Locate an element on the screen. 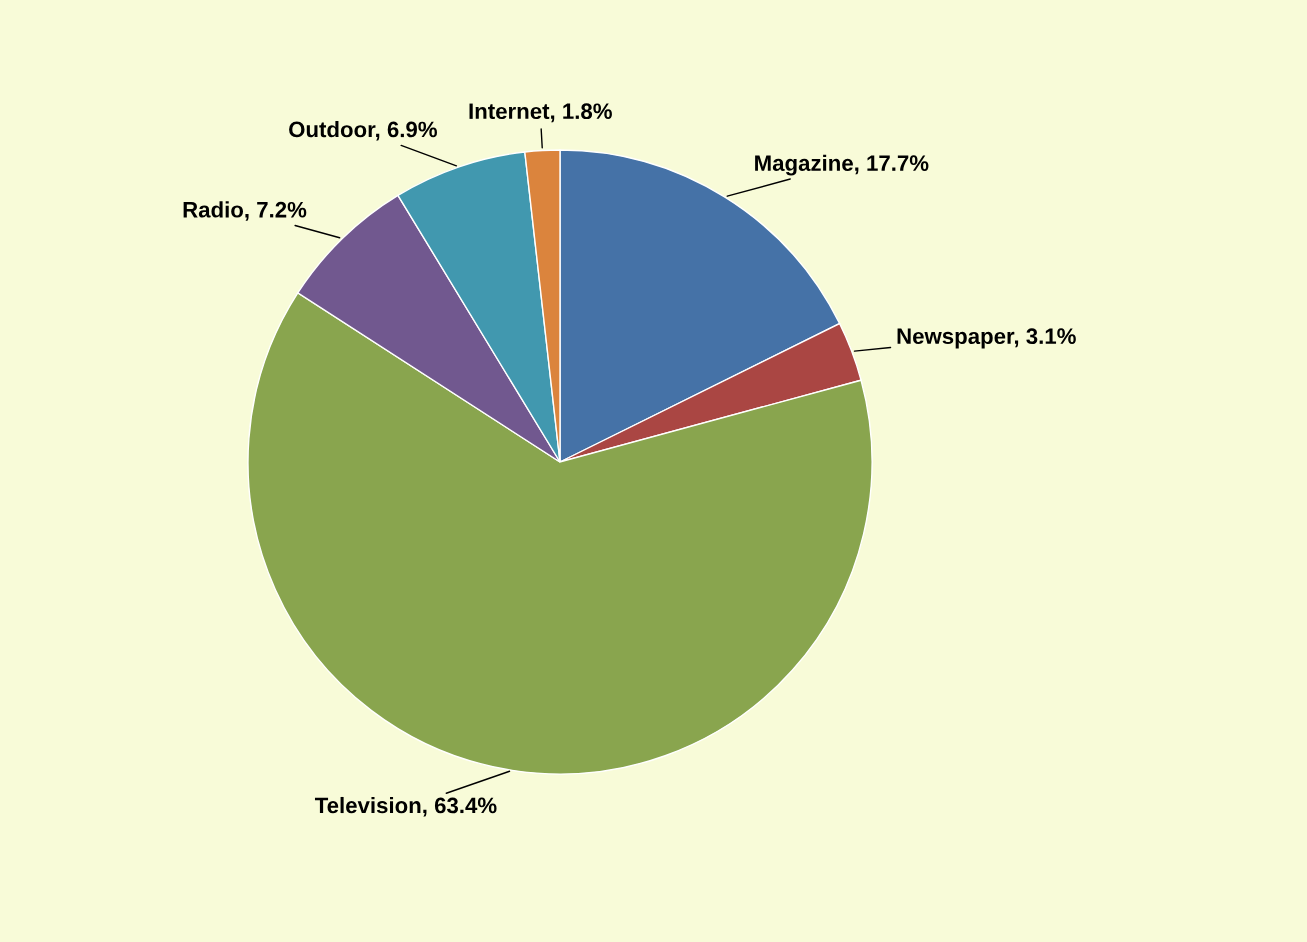  slice-label: Outdoor, 6.9% is located at coordinates (363, 131).